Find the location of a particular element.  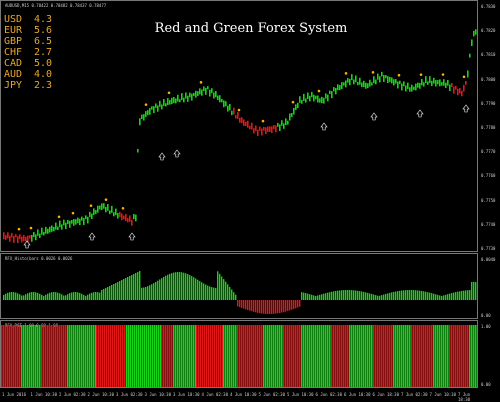

scale-label: 0.0040 is located at coordinates (488, 259).